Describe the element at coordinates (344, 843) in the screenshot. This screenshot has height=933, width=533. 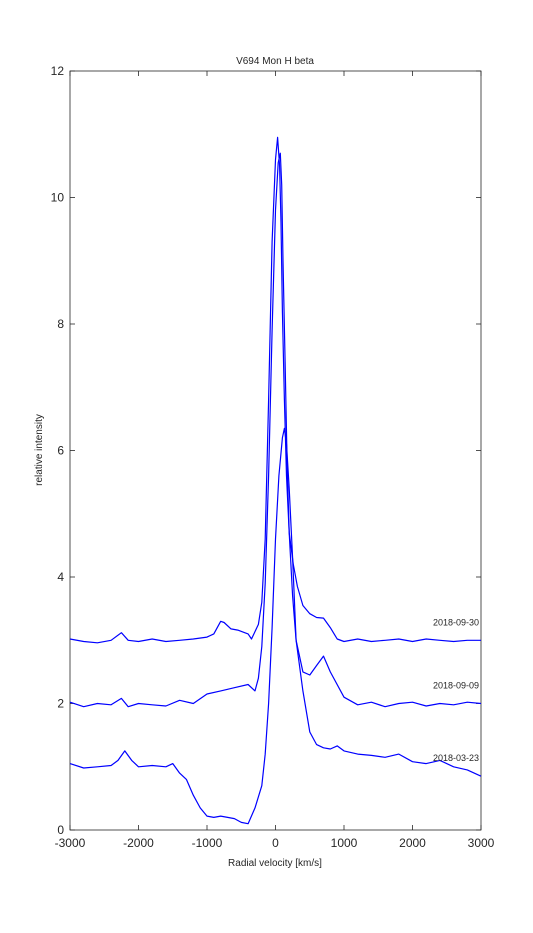
I see `x-tick-label: 1000` at that location.